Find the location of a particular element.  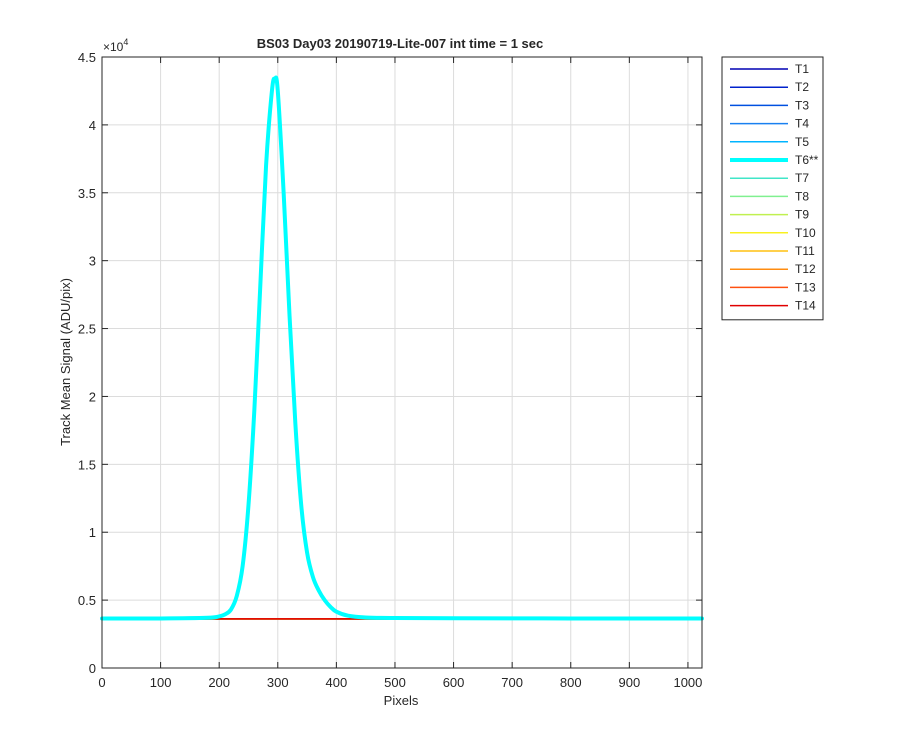

x-tick-label: 500 is located at coordinates (395, 682).